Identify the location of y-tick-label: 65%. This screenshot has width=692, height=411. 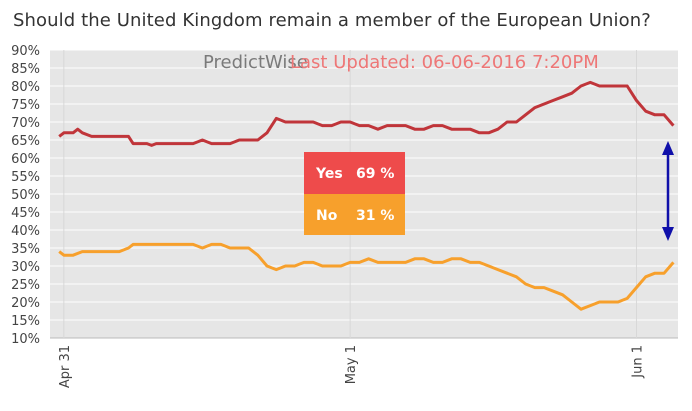
(25, 141).